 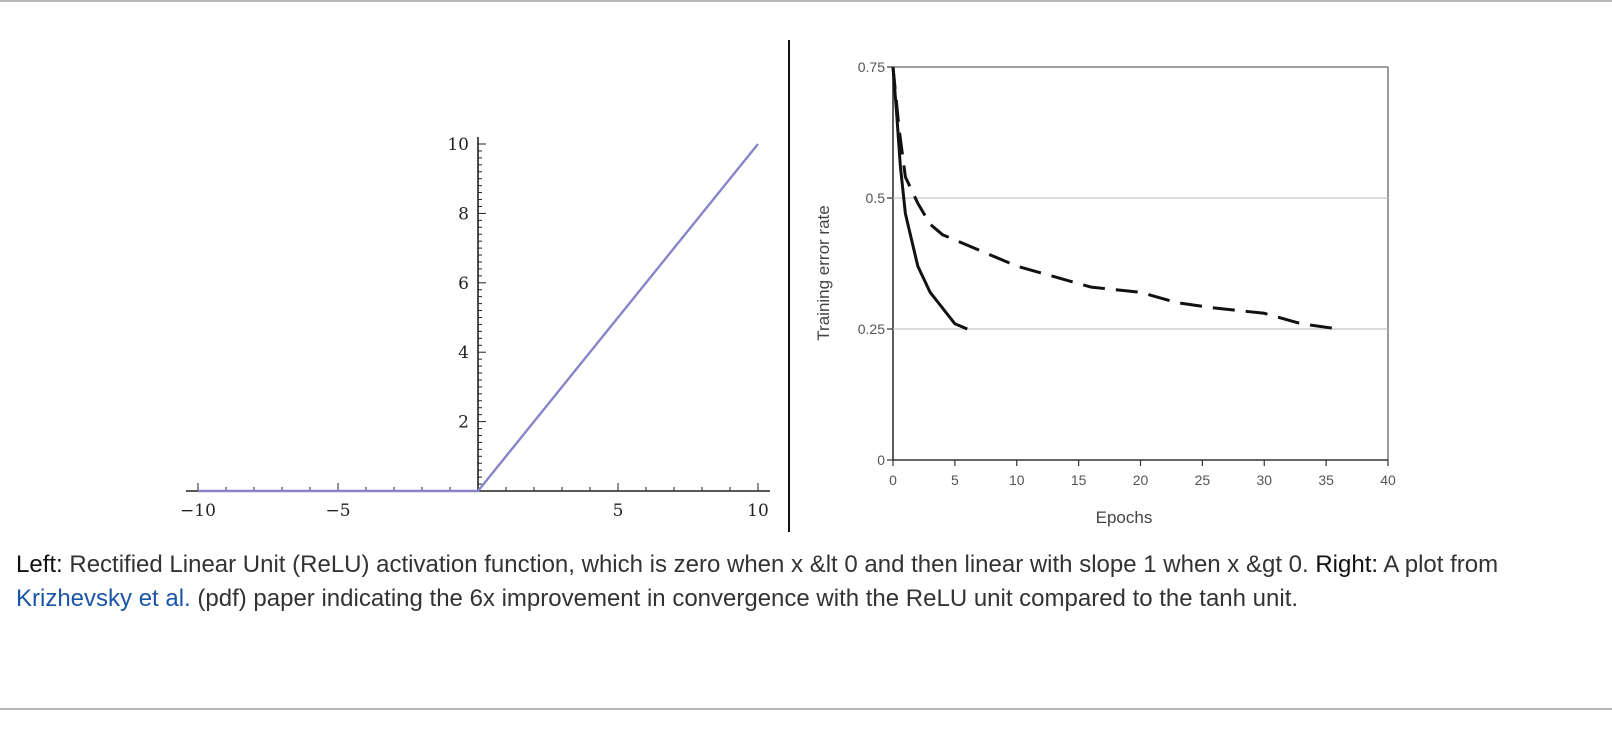 I want to click on relu-y-tick-label: 4, so click(x=463, y=353).